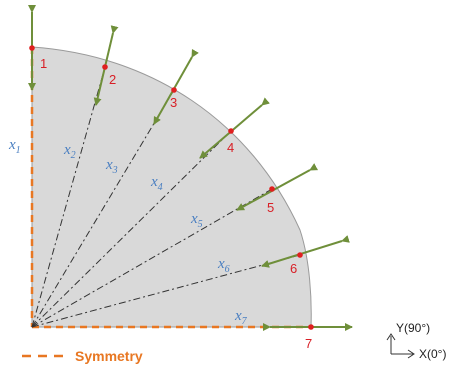  I want to click on x-axis-arrowhead, so click(411, 354).